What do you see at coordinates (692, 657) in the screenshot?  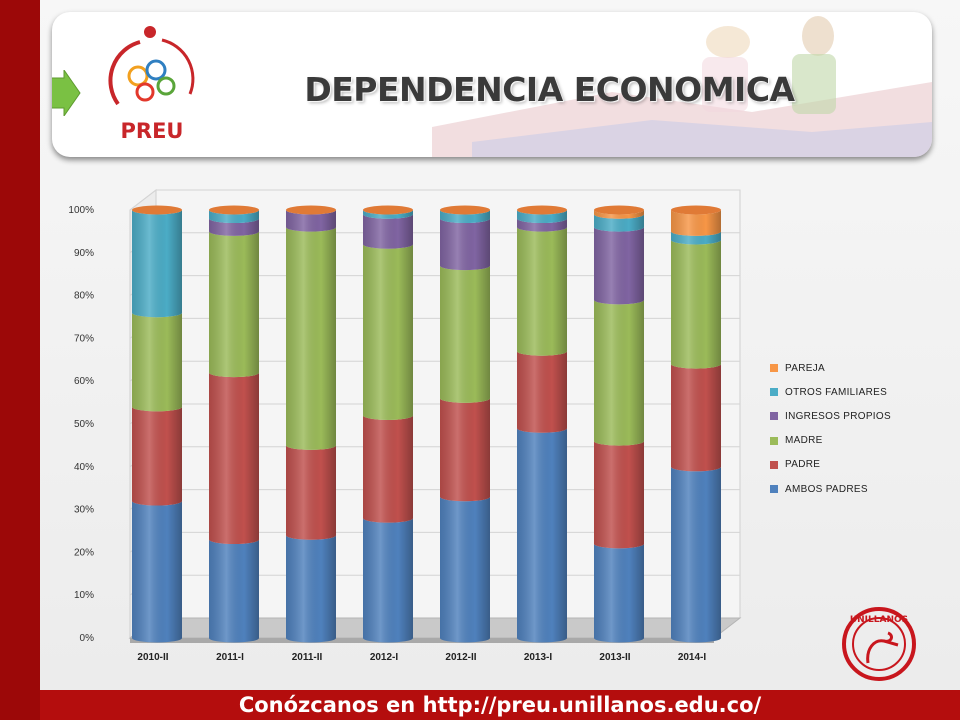 I see `x-tick-label: 2014-I` at bounding box center [692, 657].